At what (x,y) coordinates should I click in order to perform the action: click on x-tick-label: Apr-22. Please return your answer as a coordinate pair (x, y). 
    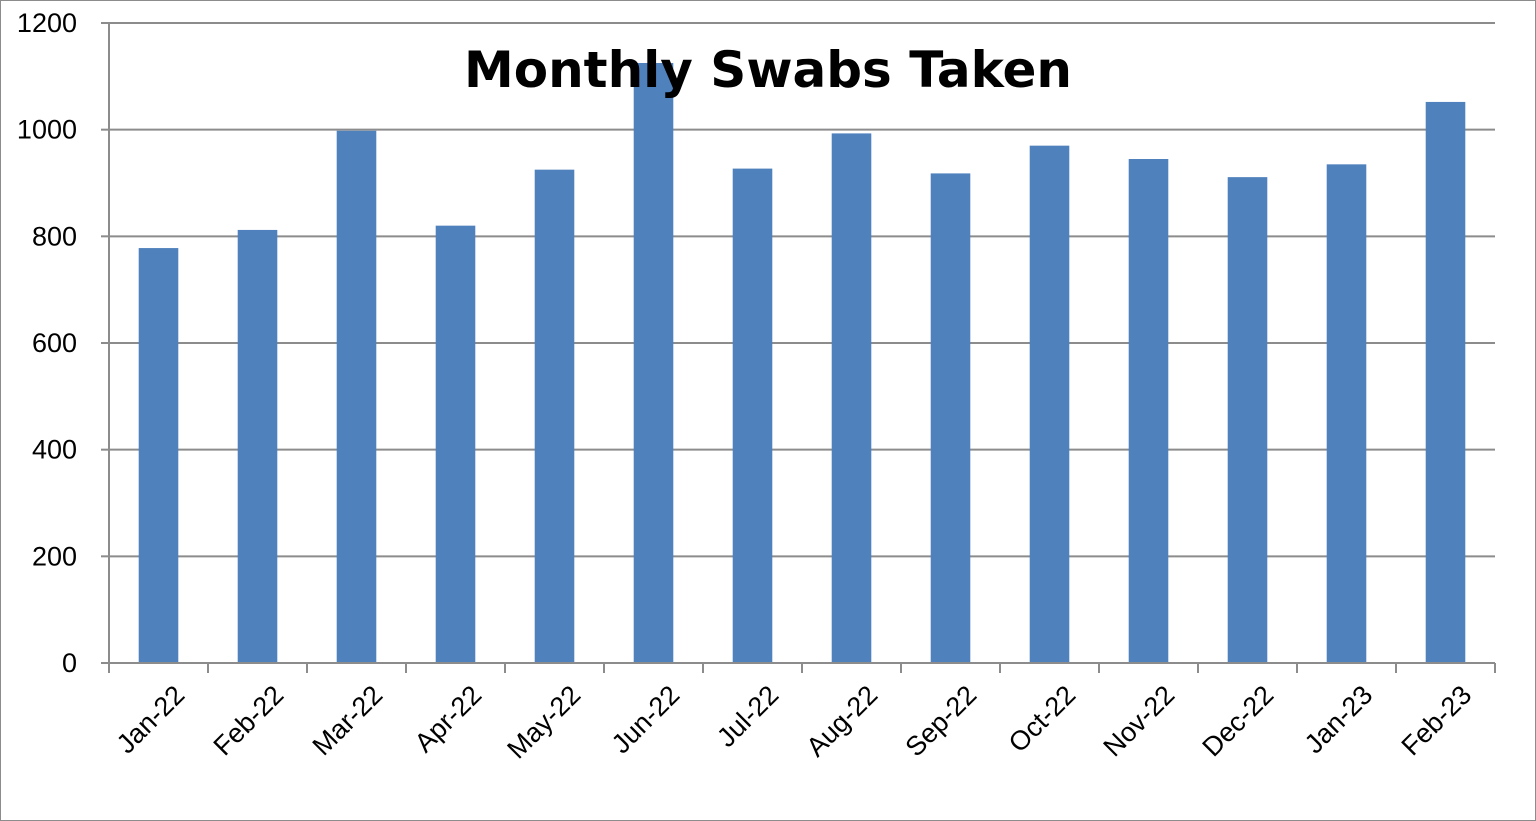
    Looking at the image, I should click on (448, 719).